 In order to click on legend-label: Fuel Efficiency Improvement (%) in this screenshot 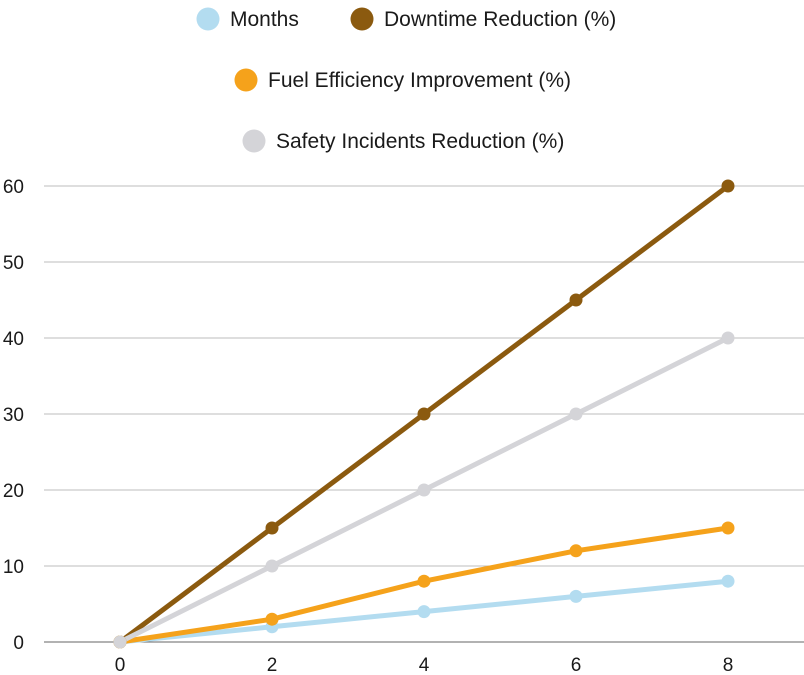, I will do `click(419, 80)`.